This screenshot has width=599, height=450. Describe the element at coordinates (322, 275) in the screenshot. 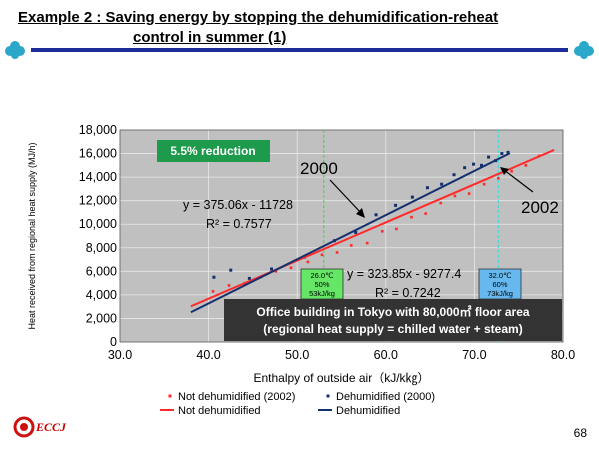

I see `condition-box-left-text: 26.0℃` at that location.